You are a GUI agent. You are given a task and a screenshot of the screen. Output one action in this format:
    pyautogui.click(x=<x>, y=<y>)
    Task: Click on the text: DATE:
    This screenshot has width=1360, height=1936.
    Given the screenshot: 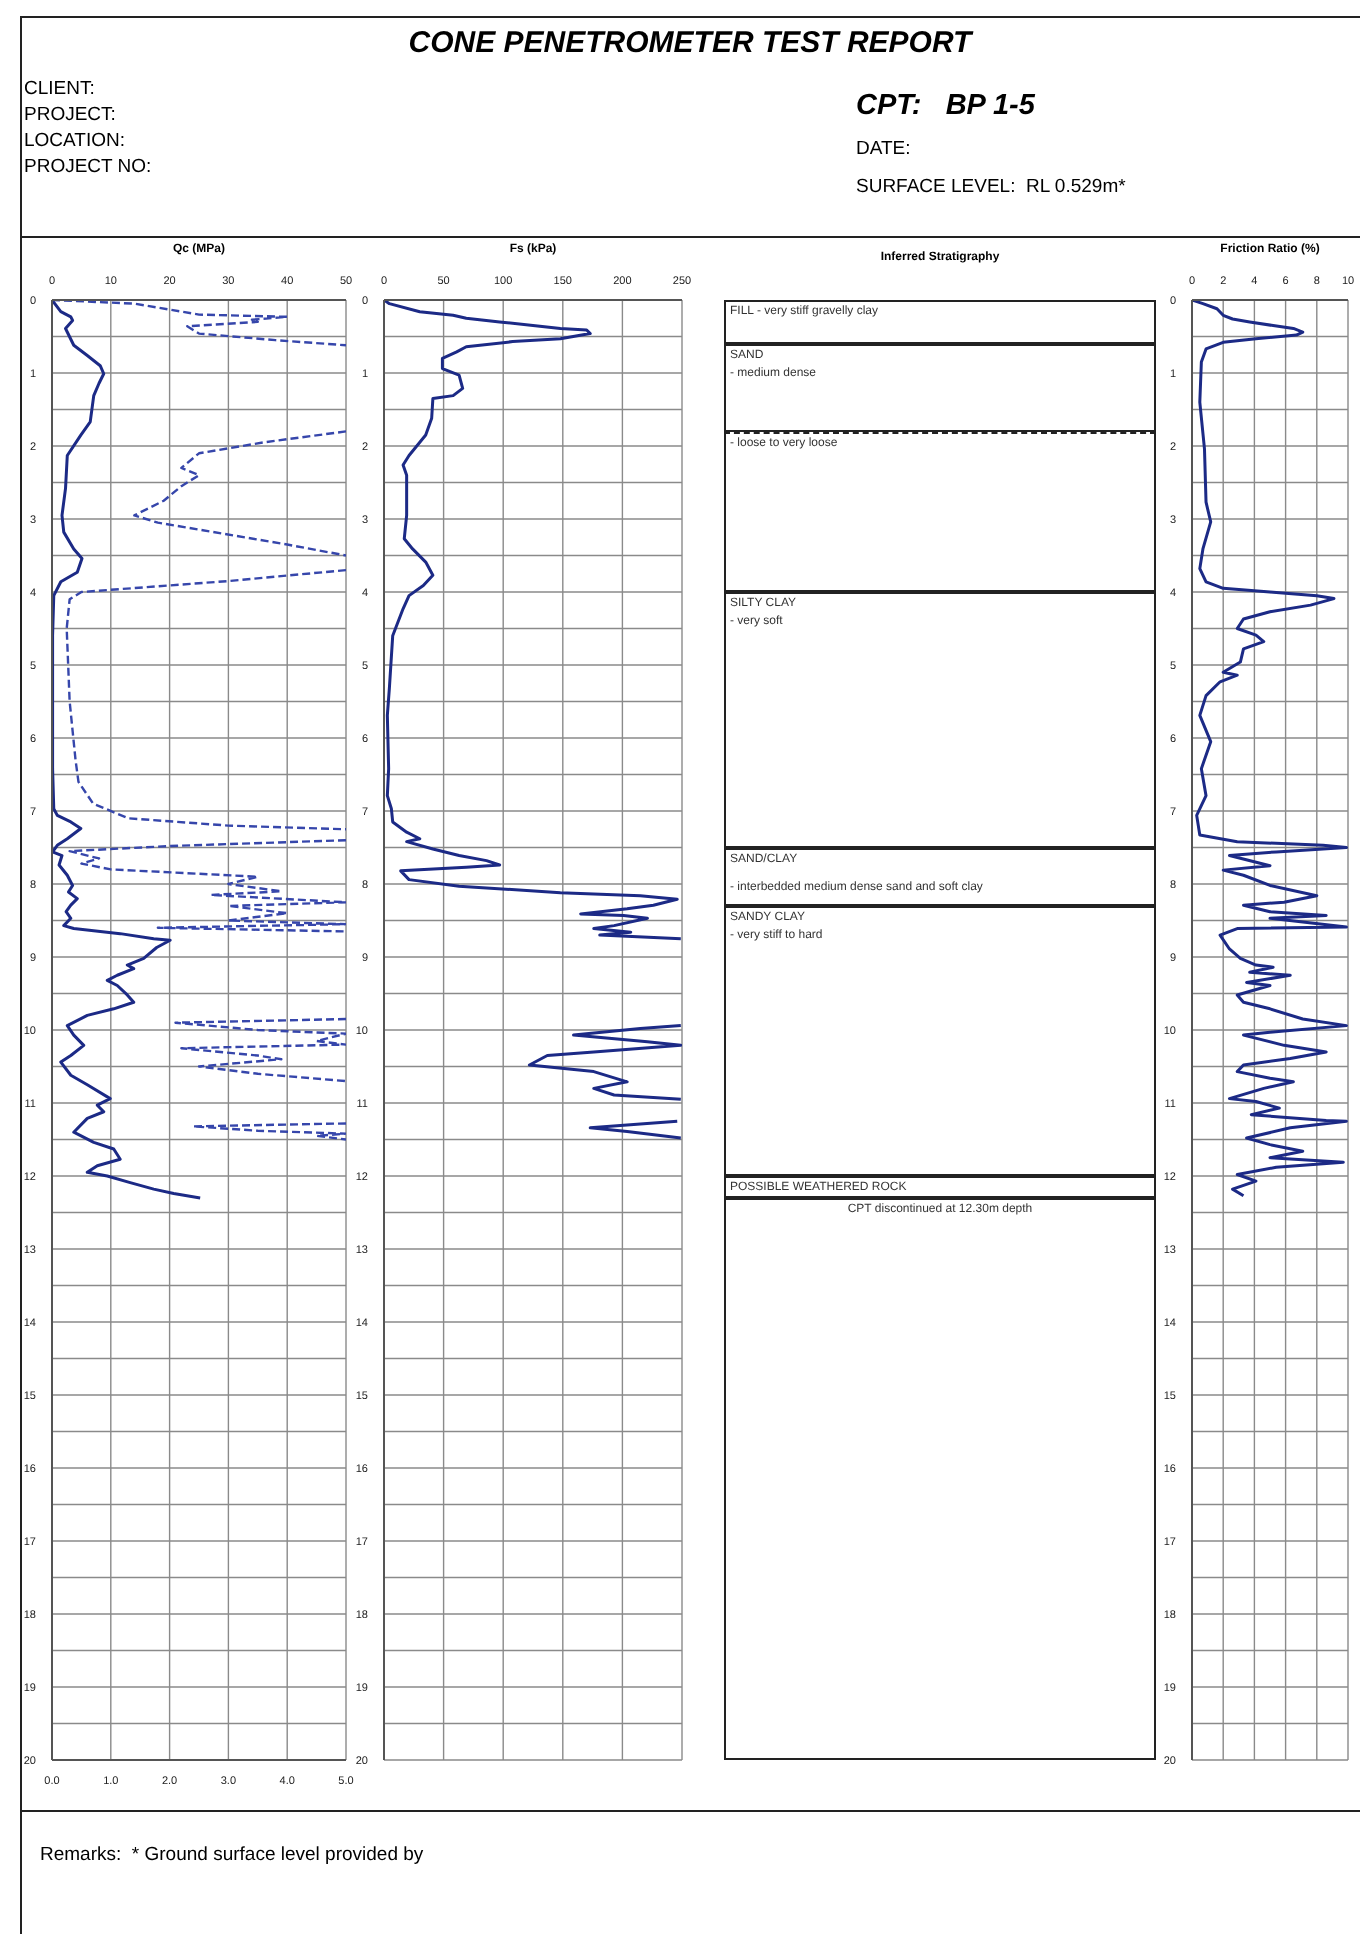 What is the action you would take?
    pyautogui.click(x=883, y=149)
    